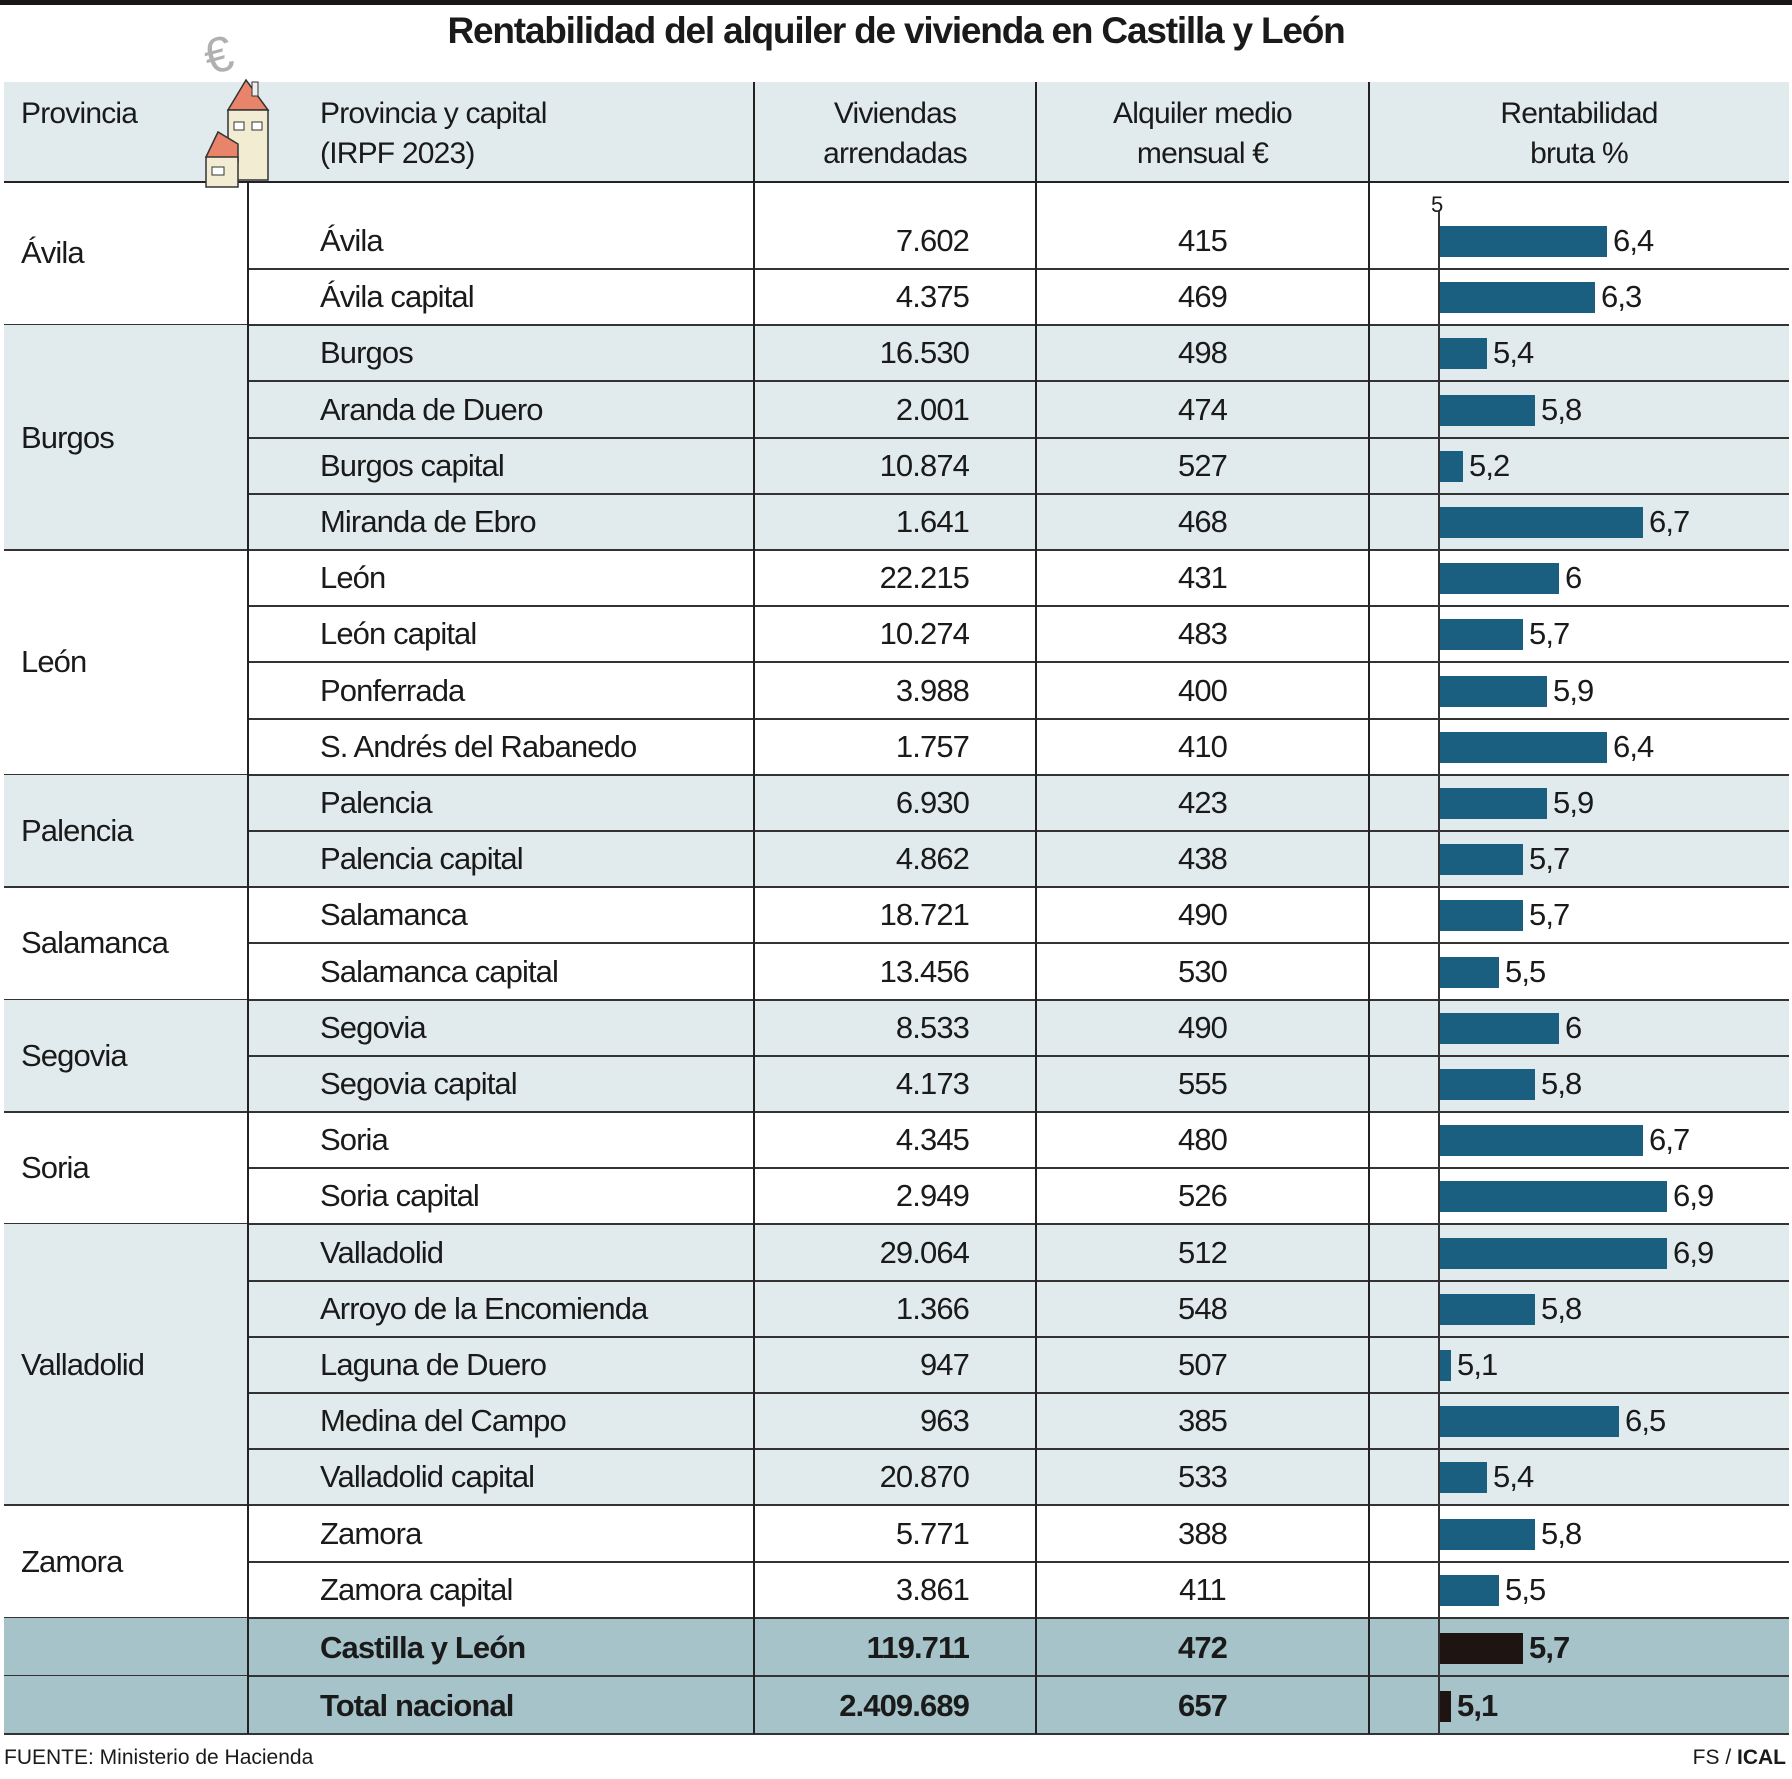  Describe the element at coordinates (1579, 153) in the screenshot. I see `header-line: bruta %` at that location.